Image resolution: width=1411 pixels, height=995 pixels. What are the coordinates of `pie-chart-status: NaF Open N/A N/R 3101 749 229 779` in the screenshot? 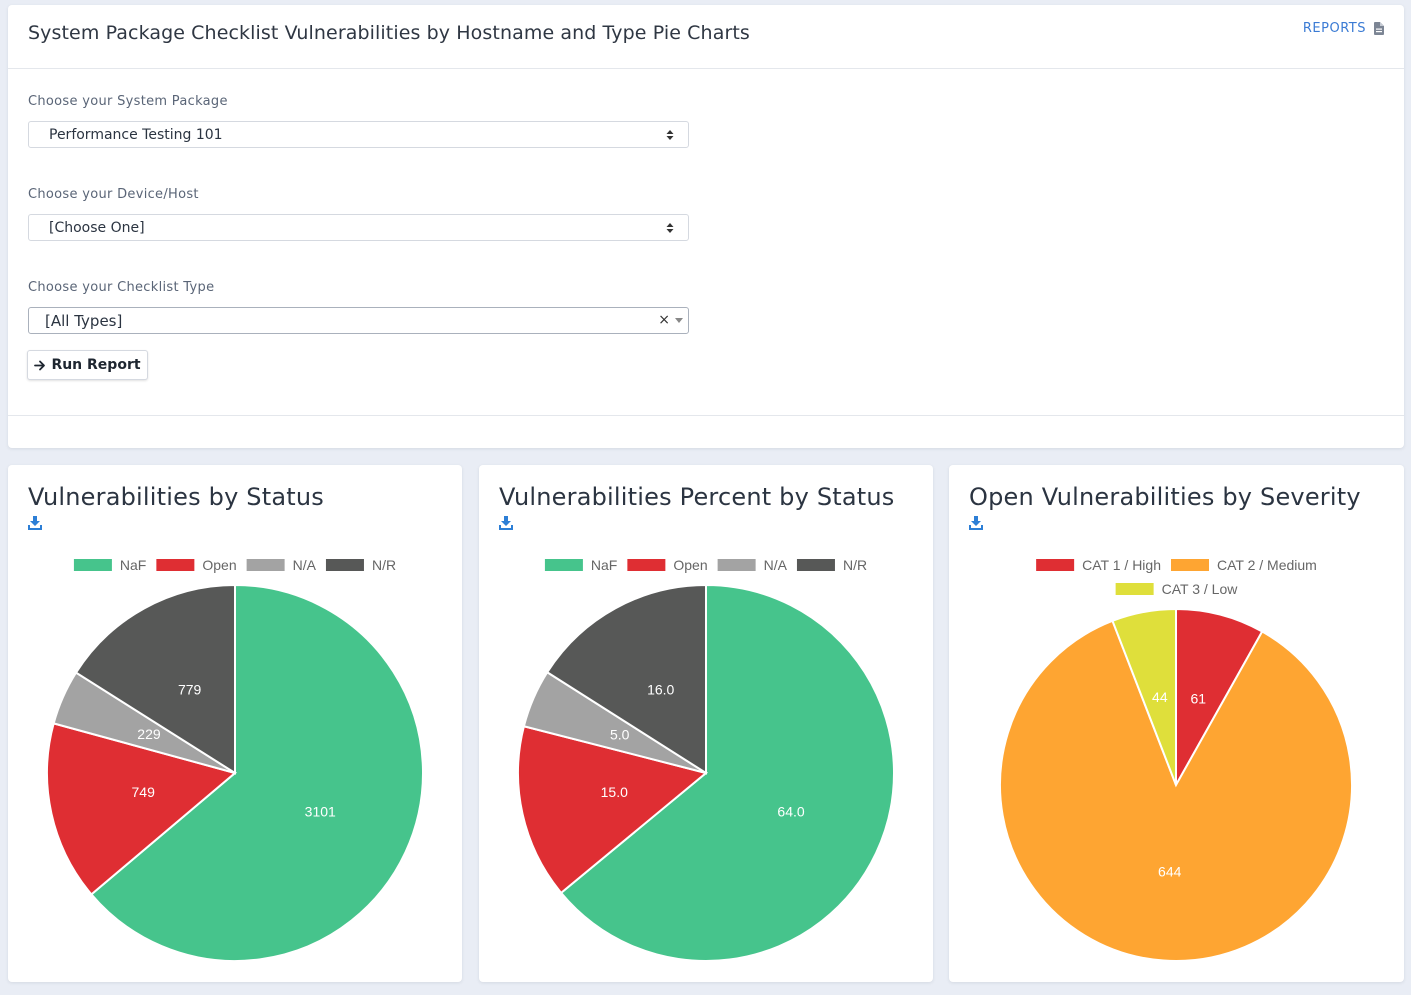 It's located at (235, 759).